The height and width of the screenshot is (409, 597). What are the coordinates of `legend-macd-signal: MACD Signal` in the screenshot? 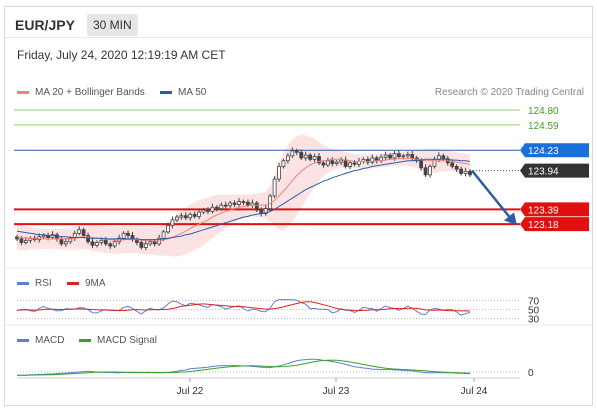 It's located at (118, 340).